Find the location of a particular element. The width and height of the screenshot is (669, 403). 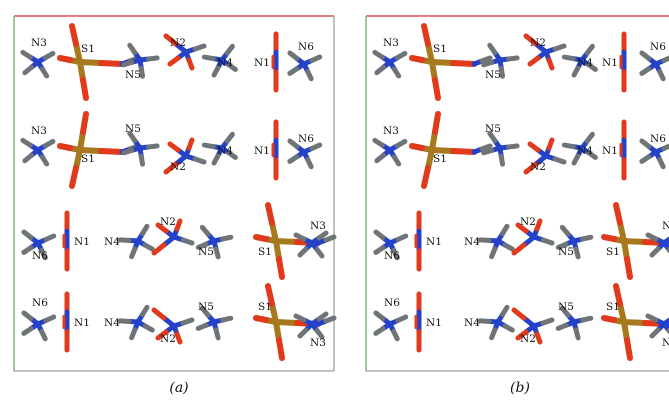

molecule-row-2: N3 S1 N5 N2 N4 N1 N6 is located at coordinates (520, 150).